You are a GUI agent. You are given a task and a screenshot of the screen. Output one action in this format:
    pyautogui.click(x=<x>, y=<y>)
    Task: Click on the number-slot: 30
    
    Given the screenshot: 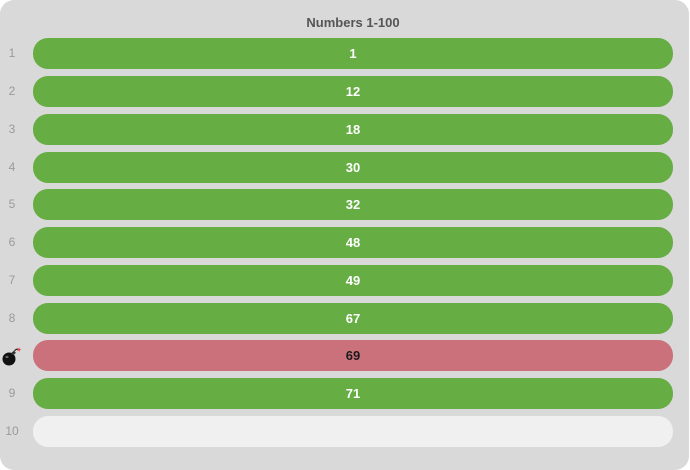 What is the action you would take?
    pyautogui.click(x=353, y=167)
    